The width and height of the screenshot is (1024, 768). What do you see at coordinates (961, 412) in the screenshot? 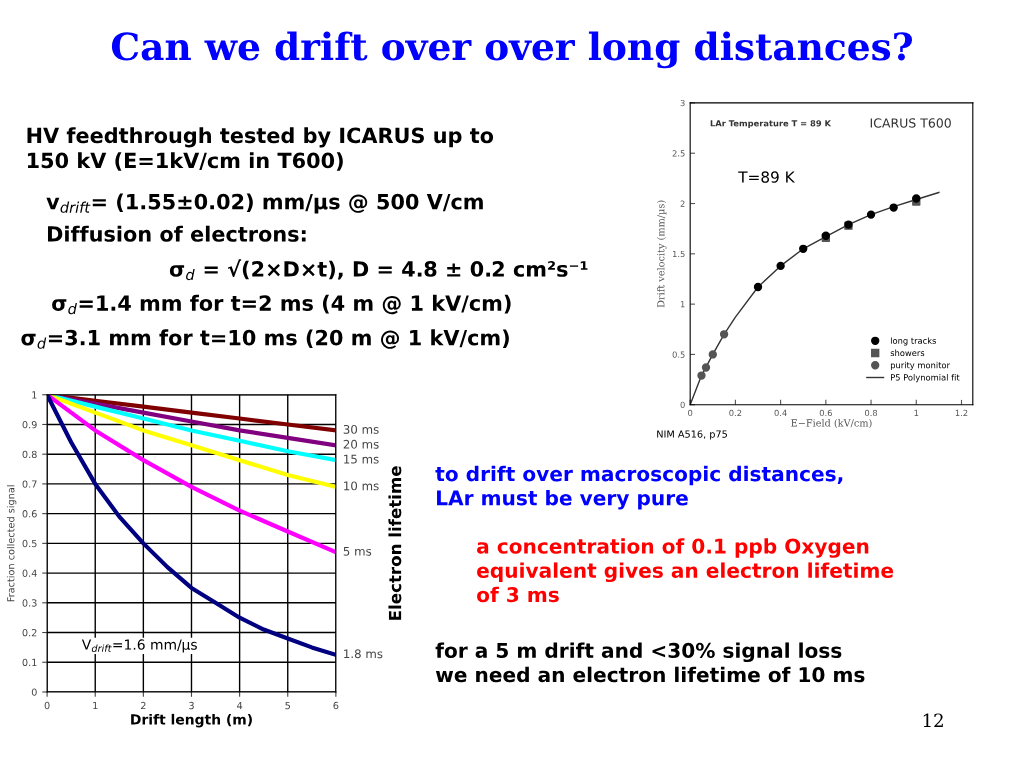
I see `x-tick-label: 1.2` at bounding box center [961, 412].